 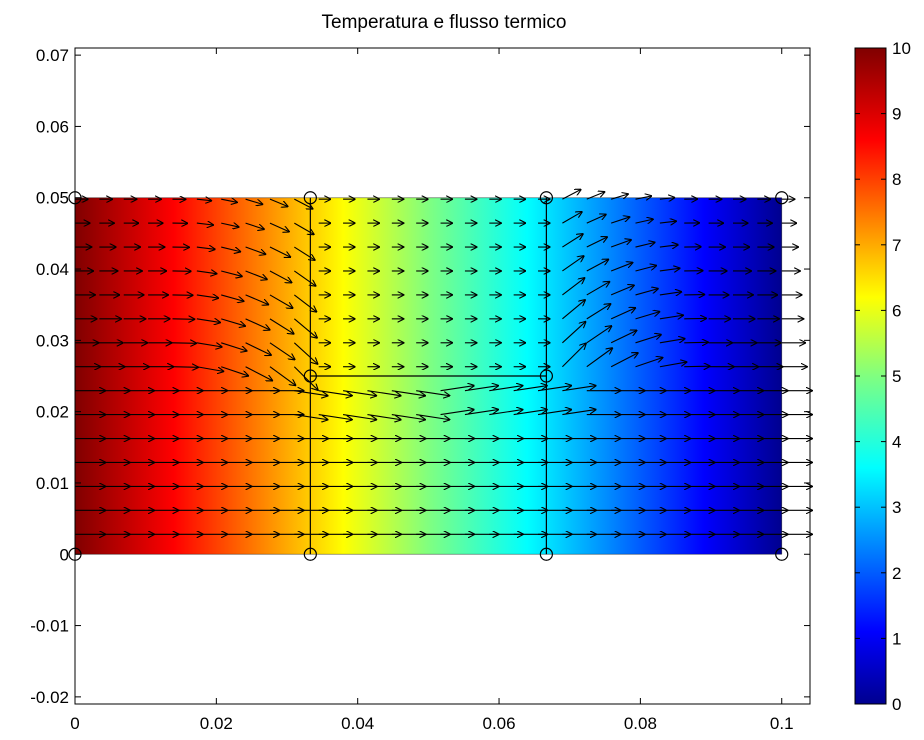 I want to click on y-tick-label: 0.02, so click(x=52, y=412).